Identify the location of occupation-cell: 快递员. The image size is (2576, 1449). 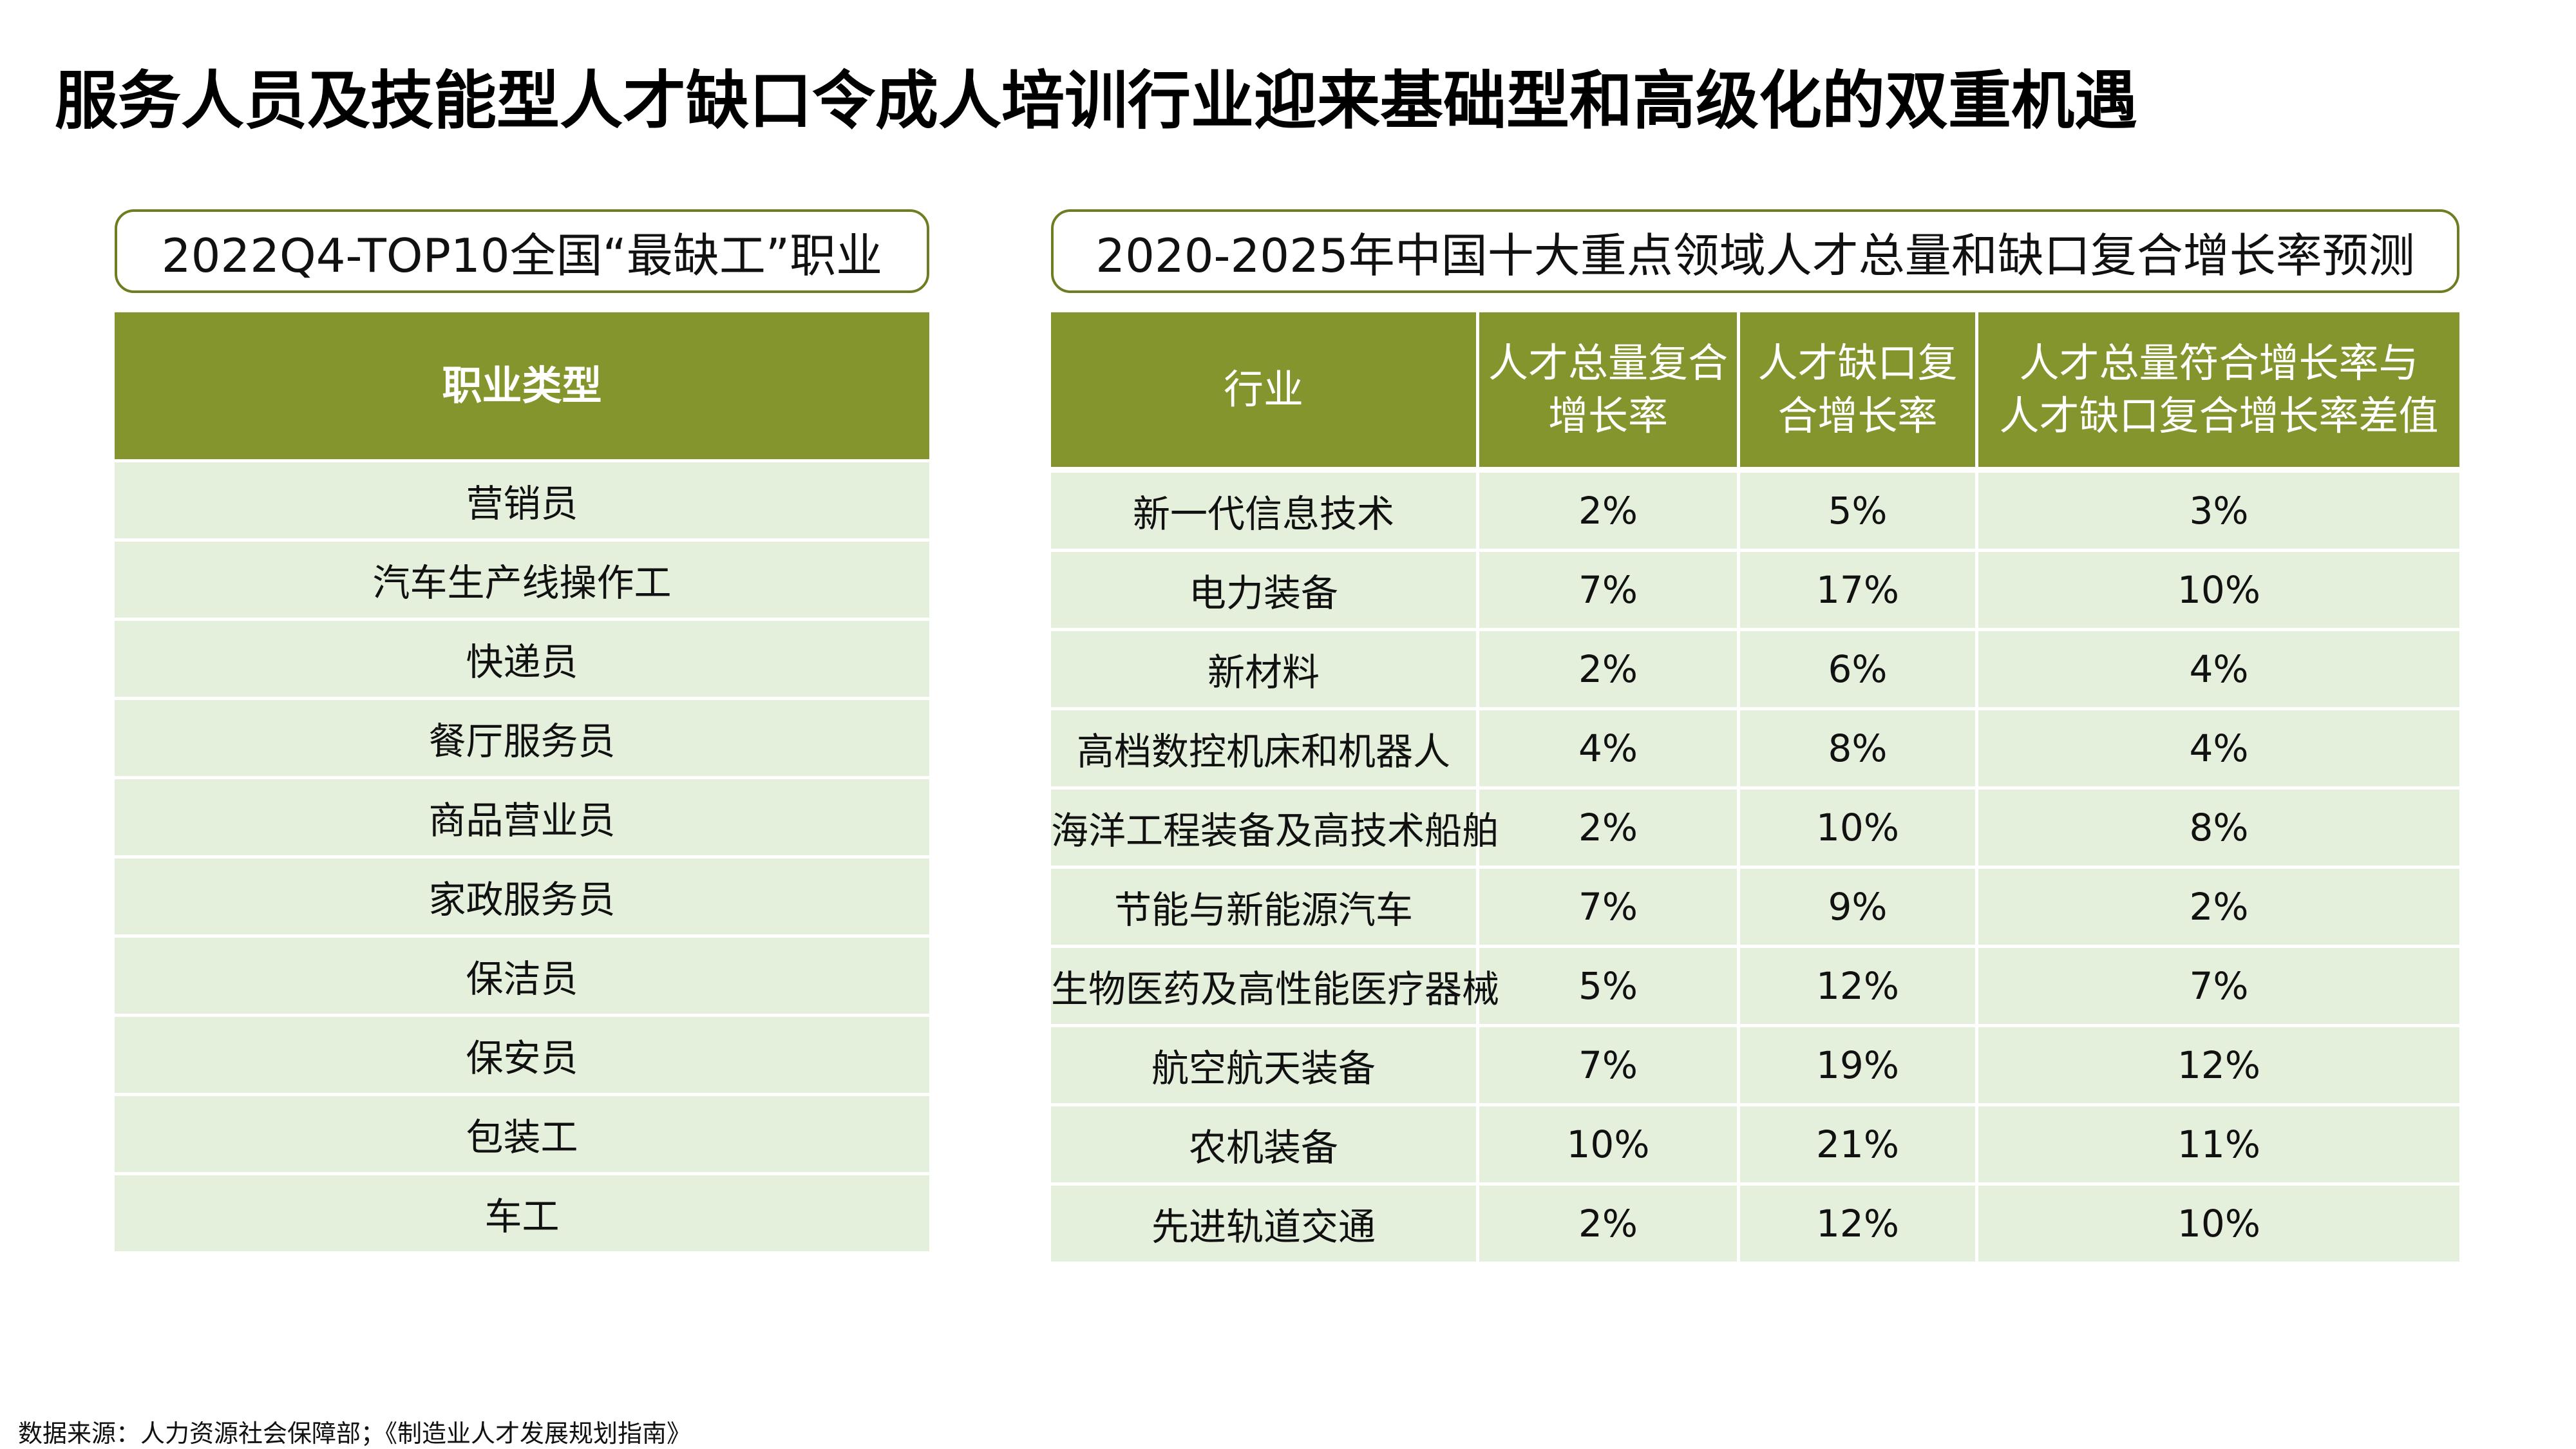
(522, 657).